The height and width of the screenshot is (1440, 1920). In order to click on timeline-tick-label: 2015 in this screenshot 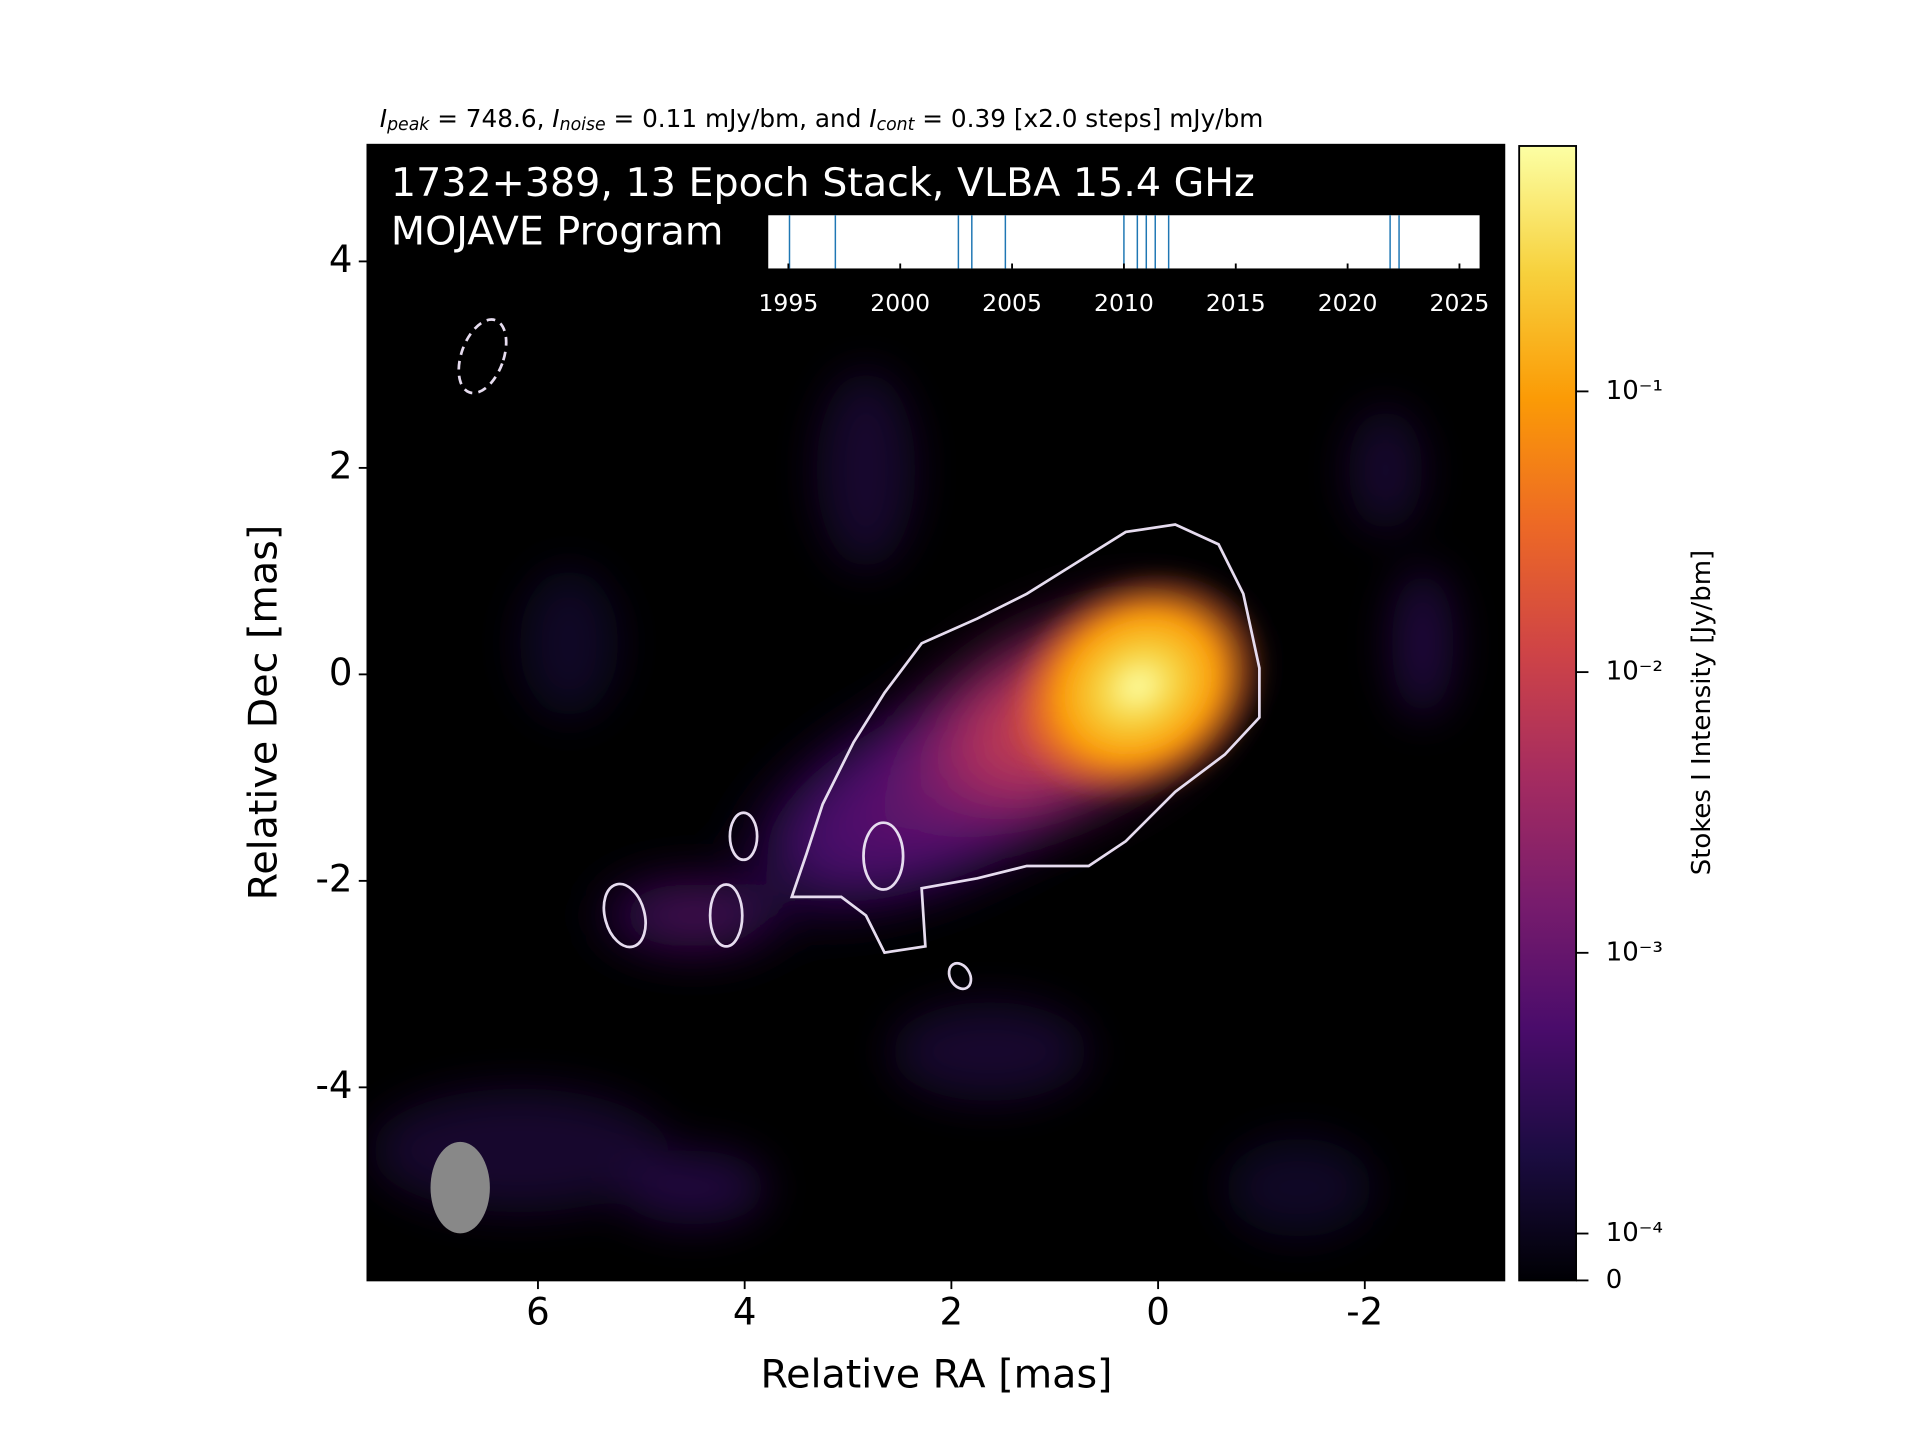, I will do `click(1236, 303)`.